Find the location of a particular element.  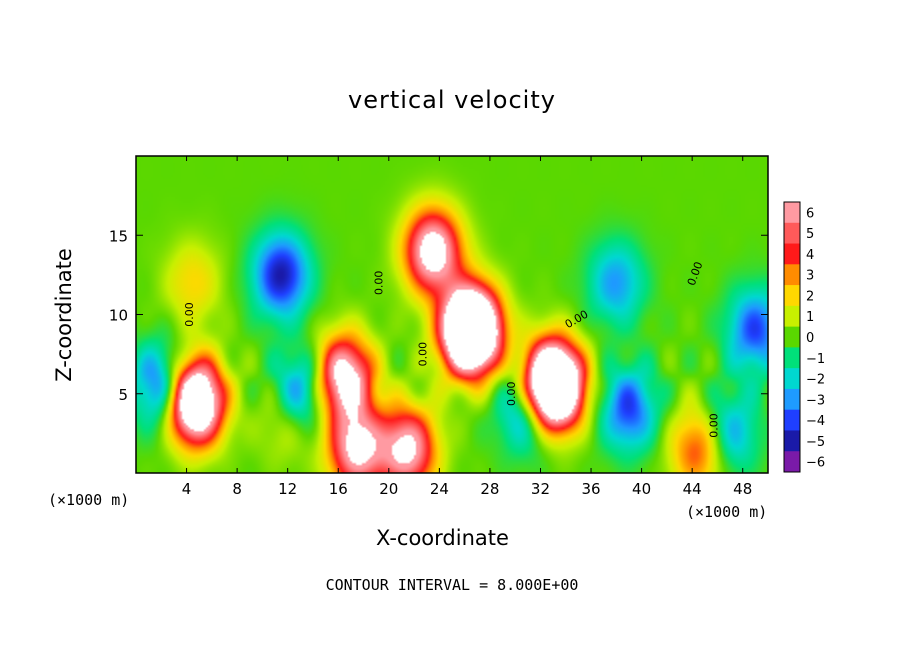

x-tick-label: 24 is located at coordinates (439, 489).